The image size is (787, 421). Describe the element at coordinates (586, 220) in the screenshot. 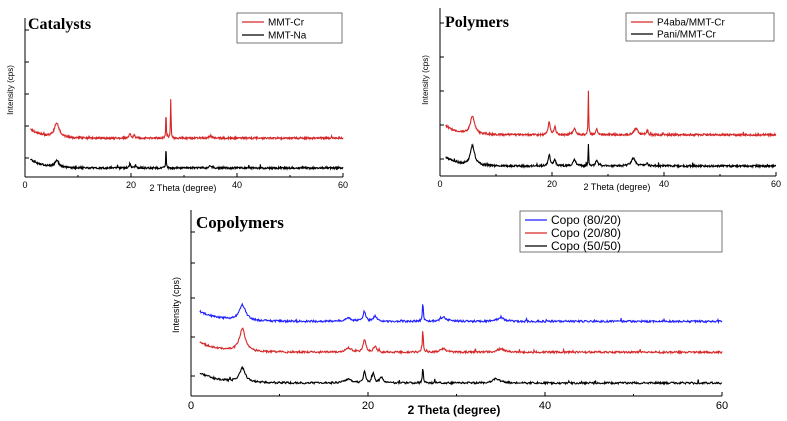

I see `legend-label: Copo (80/20)` at that location.